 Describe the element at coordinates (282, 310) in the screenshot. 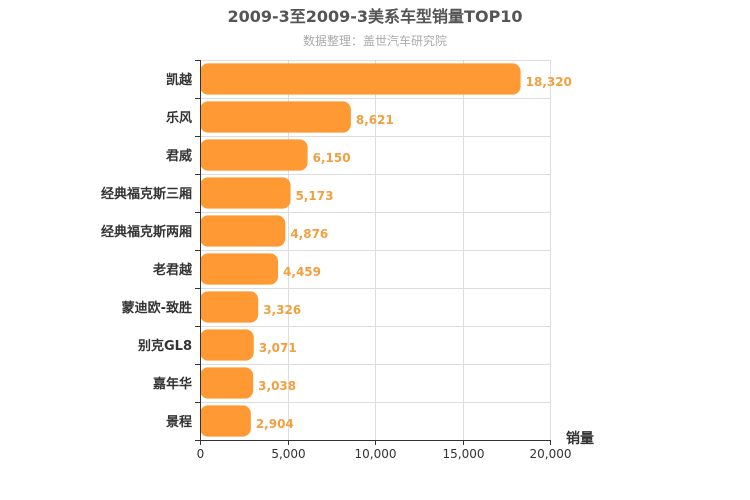

I see `data-label: 3,326` at that location.